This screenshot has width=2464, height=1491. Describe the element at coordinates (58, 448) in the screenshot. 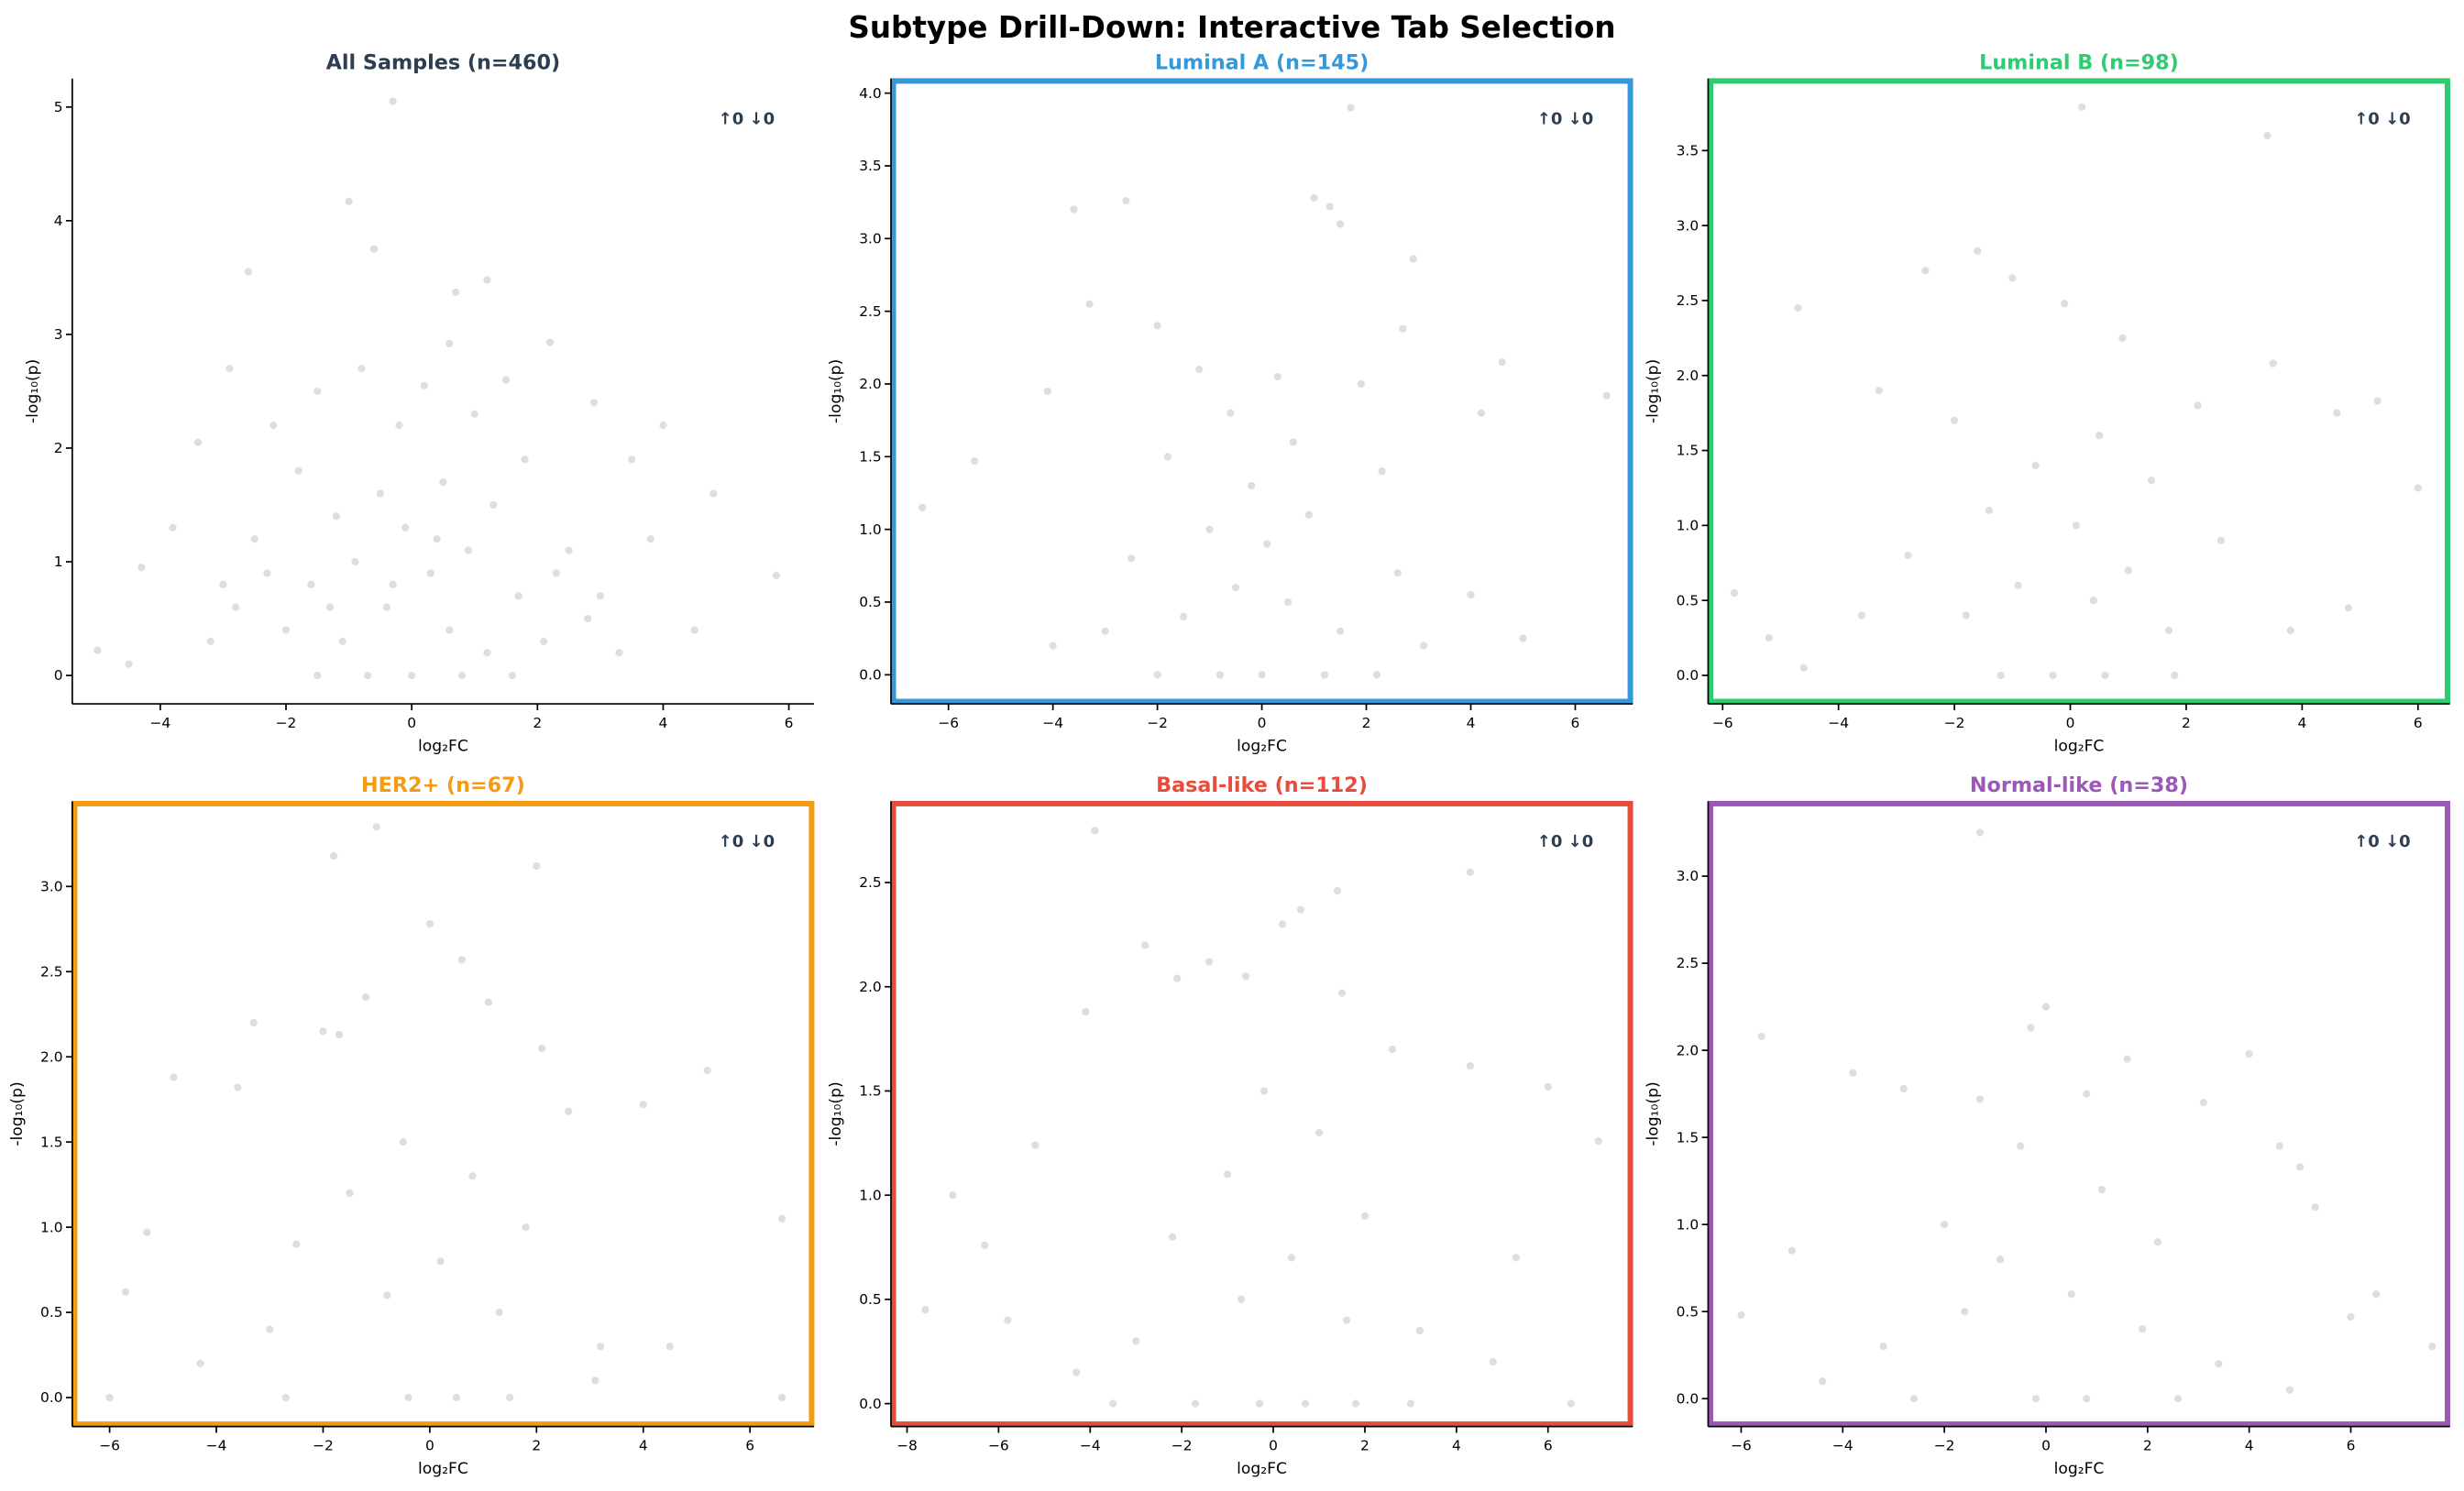

I see `y-tick-label: 2` at that location.